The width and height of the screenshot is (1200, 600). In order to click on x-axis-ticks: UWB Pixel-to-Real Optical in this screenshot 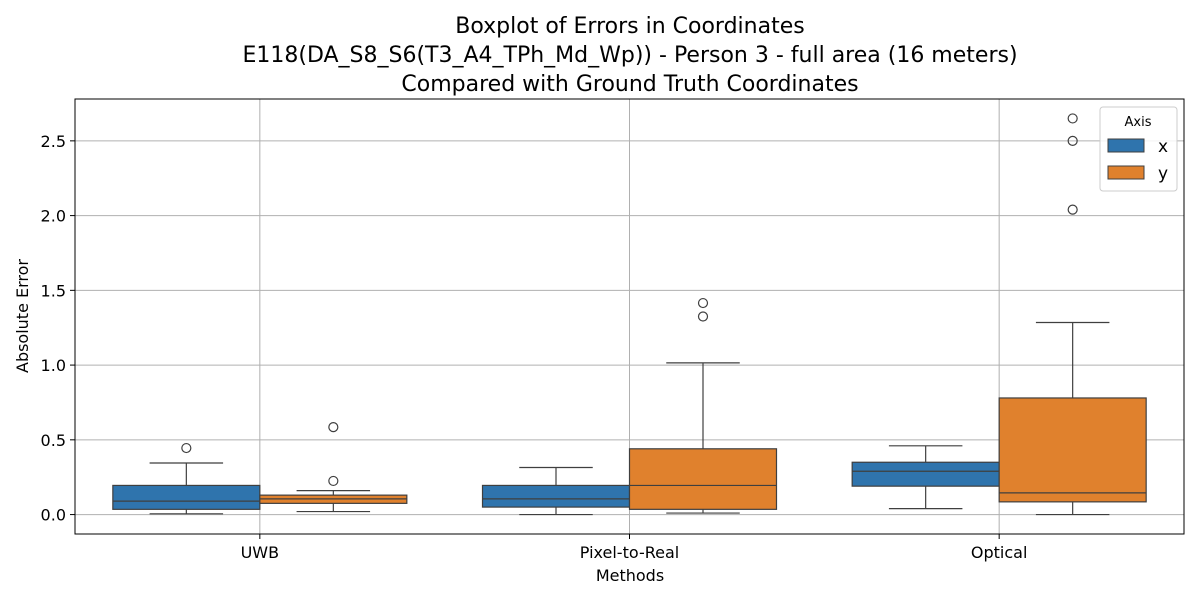, I will do `click(634, 548)`.